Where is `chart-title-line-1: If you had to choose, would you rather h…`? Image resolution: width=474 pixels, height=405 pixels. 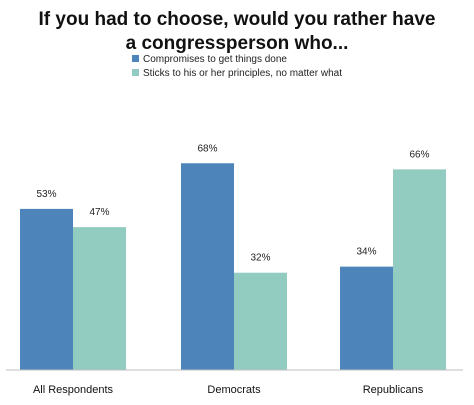
chart-title-line-1: If you had to choose, would you rather h… is located at coordinates (237, 19).